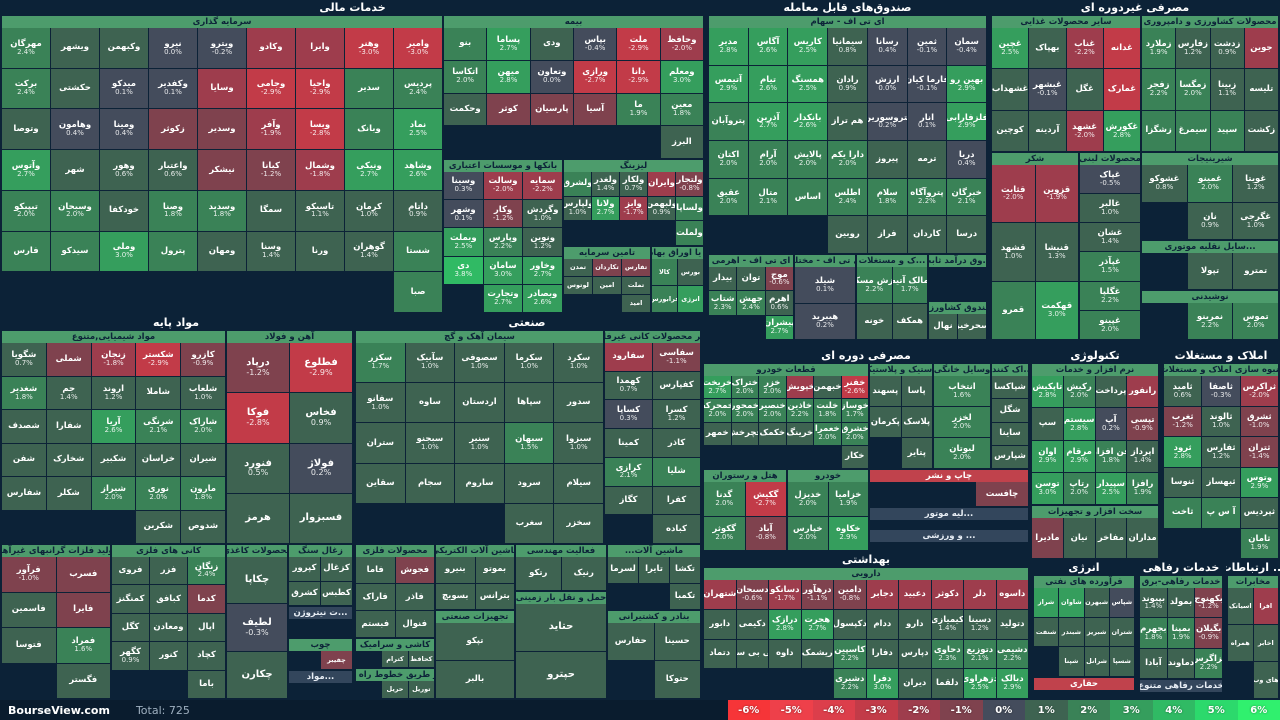  What do you see at coordinates (916, 391) in the screenshot?
I see `stock-tile: پاسا` at bounding box center [916, 391].